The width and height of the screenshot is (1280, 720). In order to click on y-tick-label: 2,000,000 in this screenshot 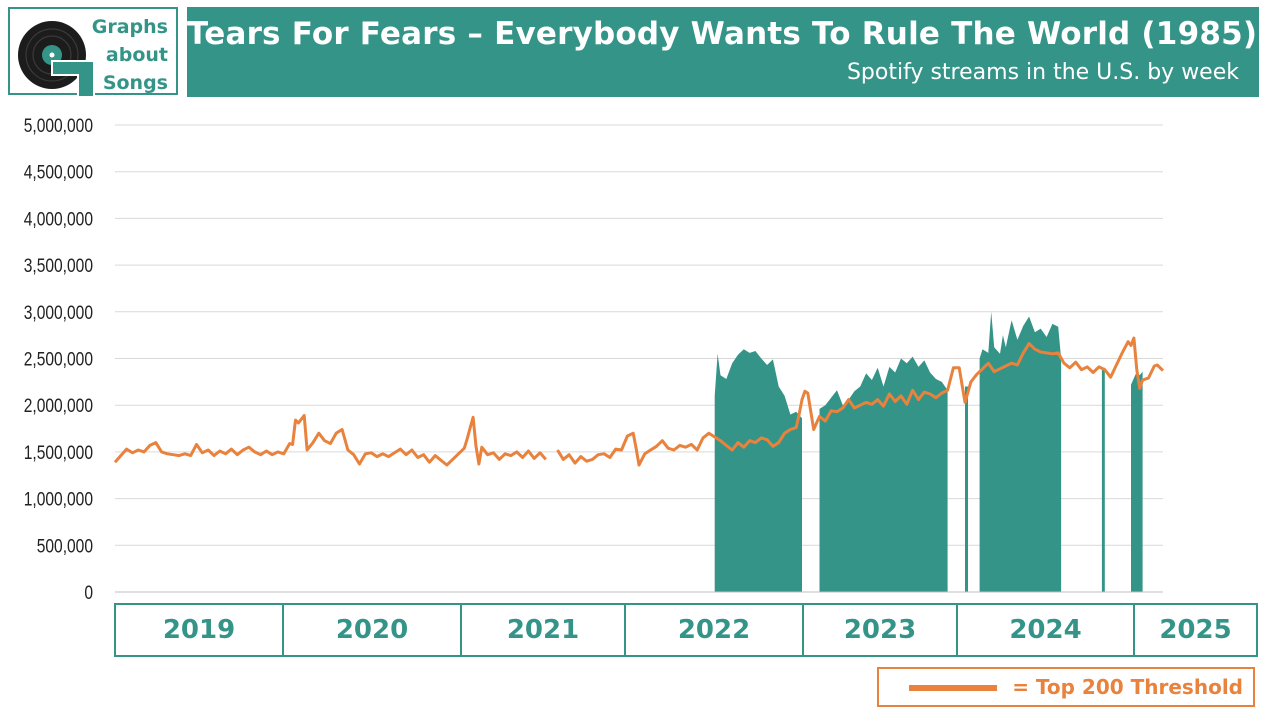, I will do `click(58, 406)`.